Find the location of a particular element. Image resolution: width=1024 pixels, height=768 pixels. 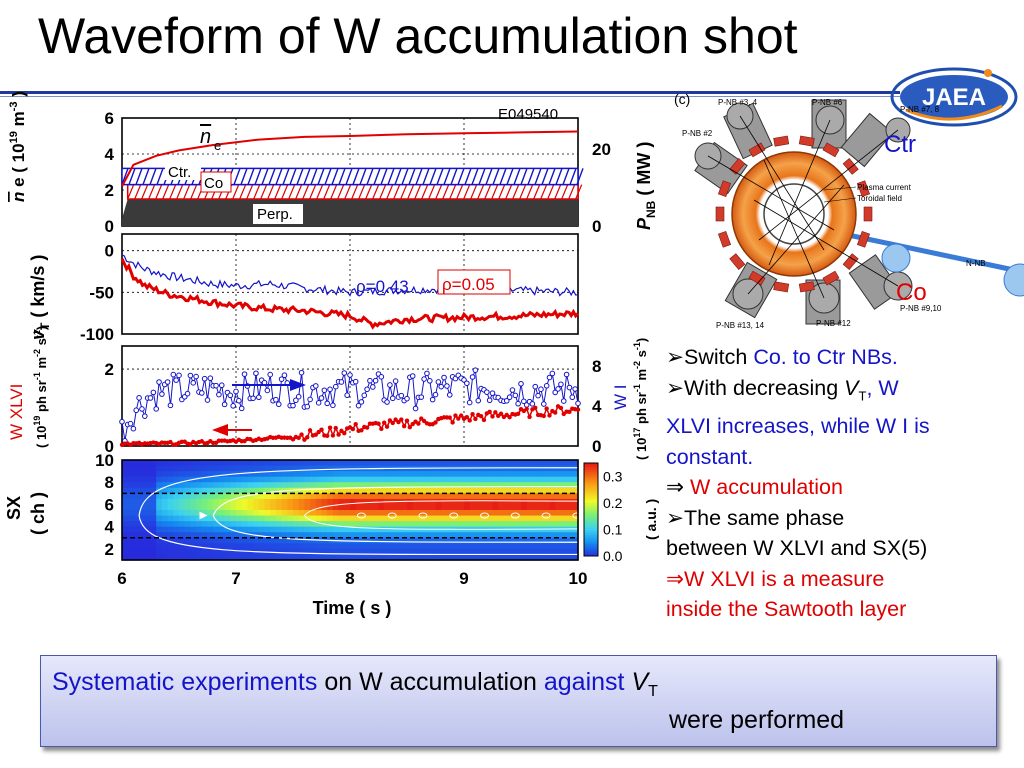

colorbar-cell is located at coordinates (591, 534).